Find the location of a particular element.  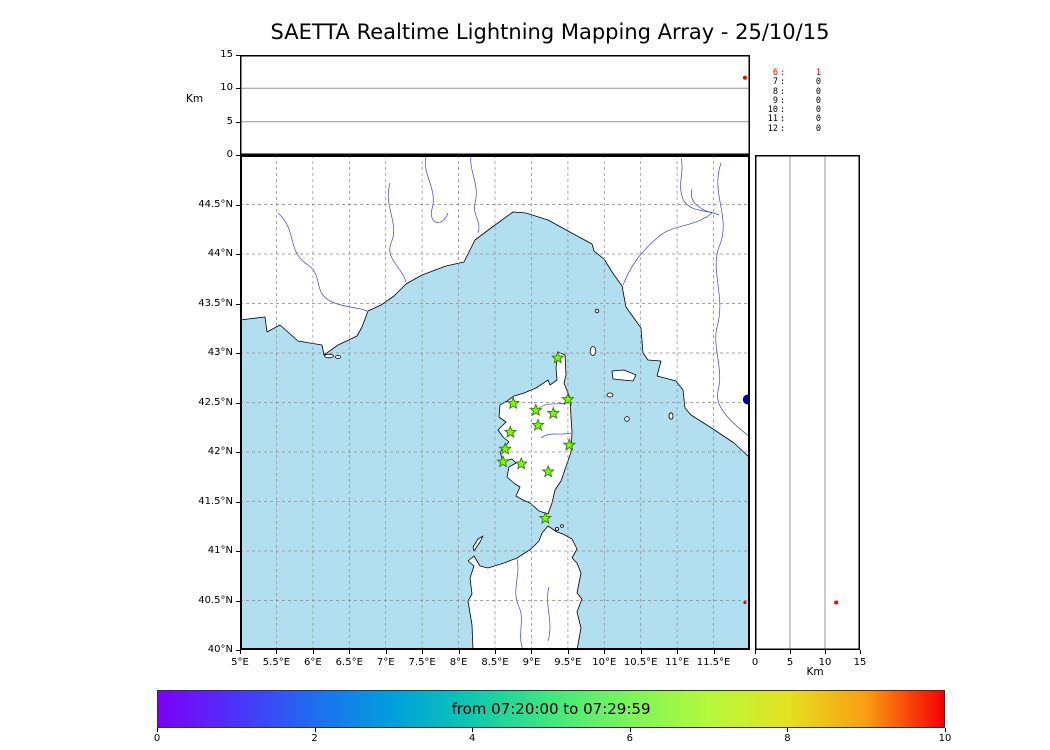

colorbar-tick-label: 8 is located at coordinates (787, 738).